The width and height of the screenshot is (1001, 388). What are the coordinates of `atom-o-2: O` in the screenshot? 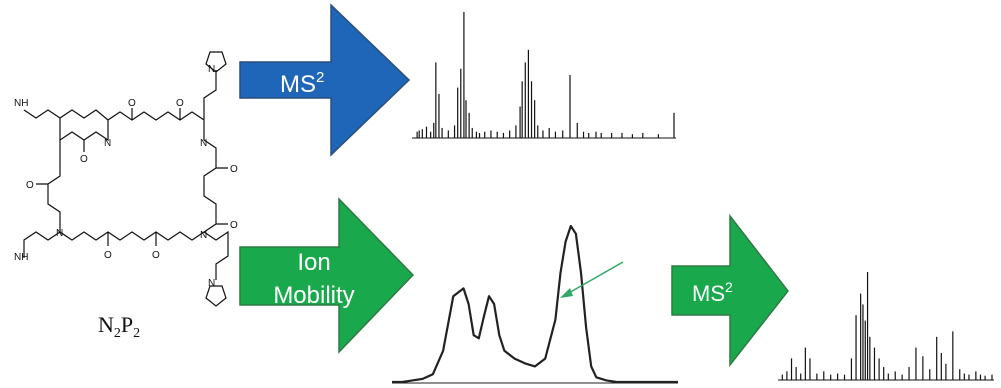 It's located at (132, 103).